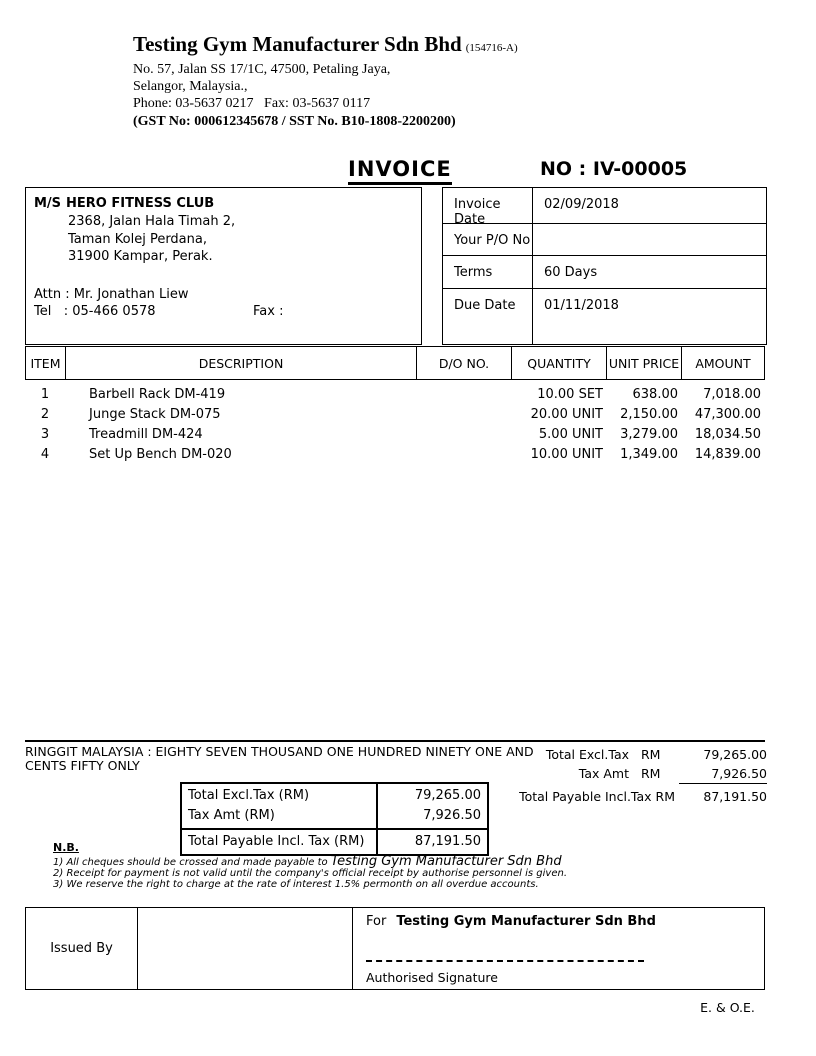  I want to click on item-no: 2, so click(45, 414).